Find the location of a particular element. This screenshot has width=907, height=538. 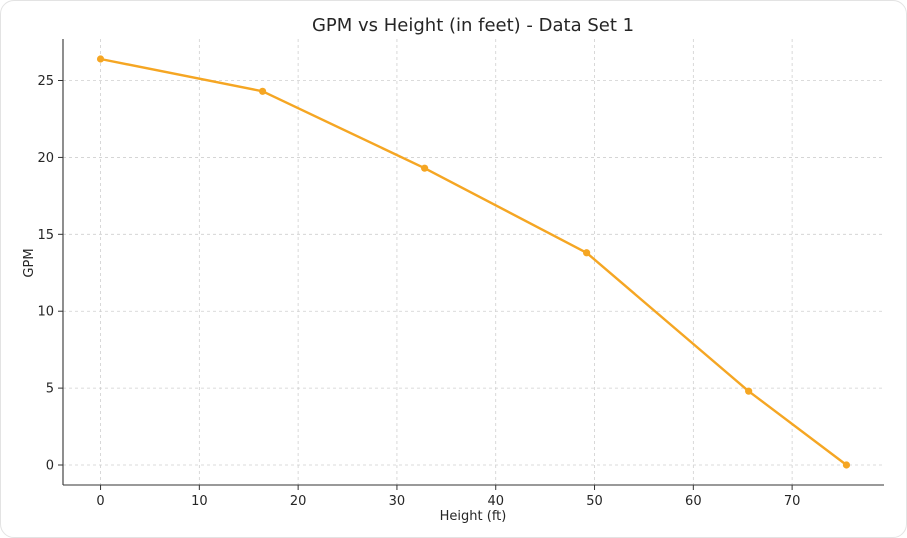

y-tick-label: 0 is located at coordinates (50, 466).